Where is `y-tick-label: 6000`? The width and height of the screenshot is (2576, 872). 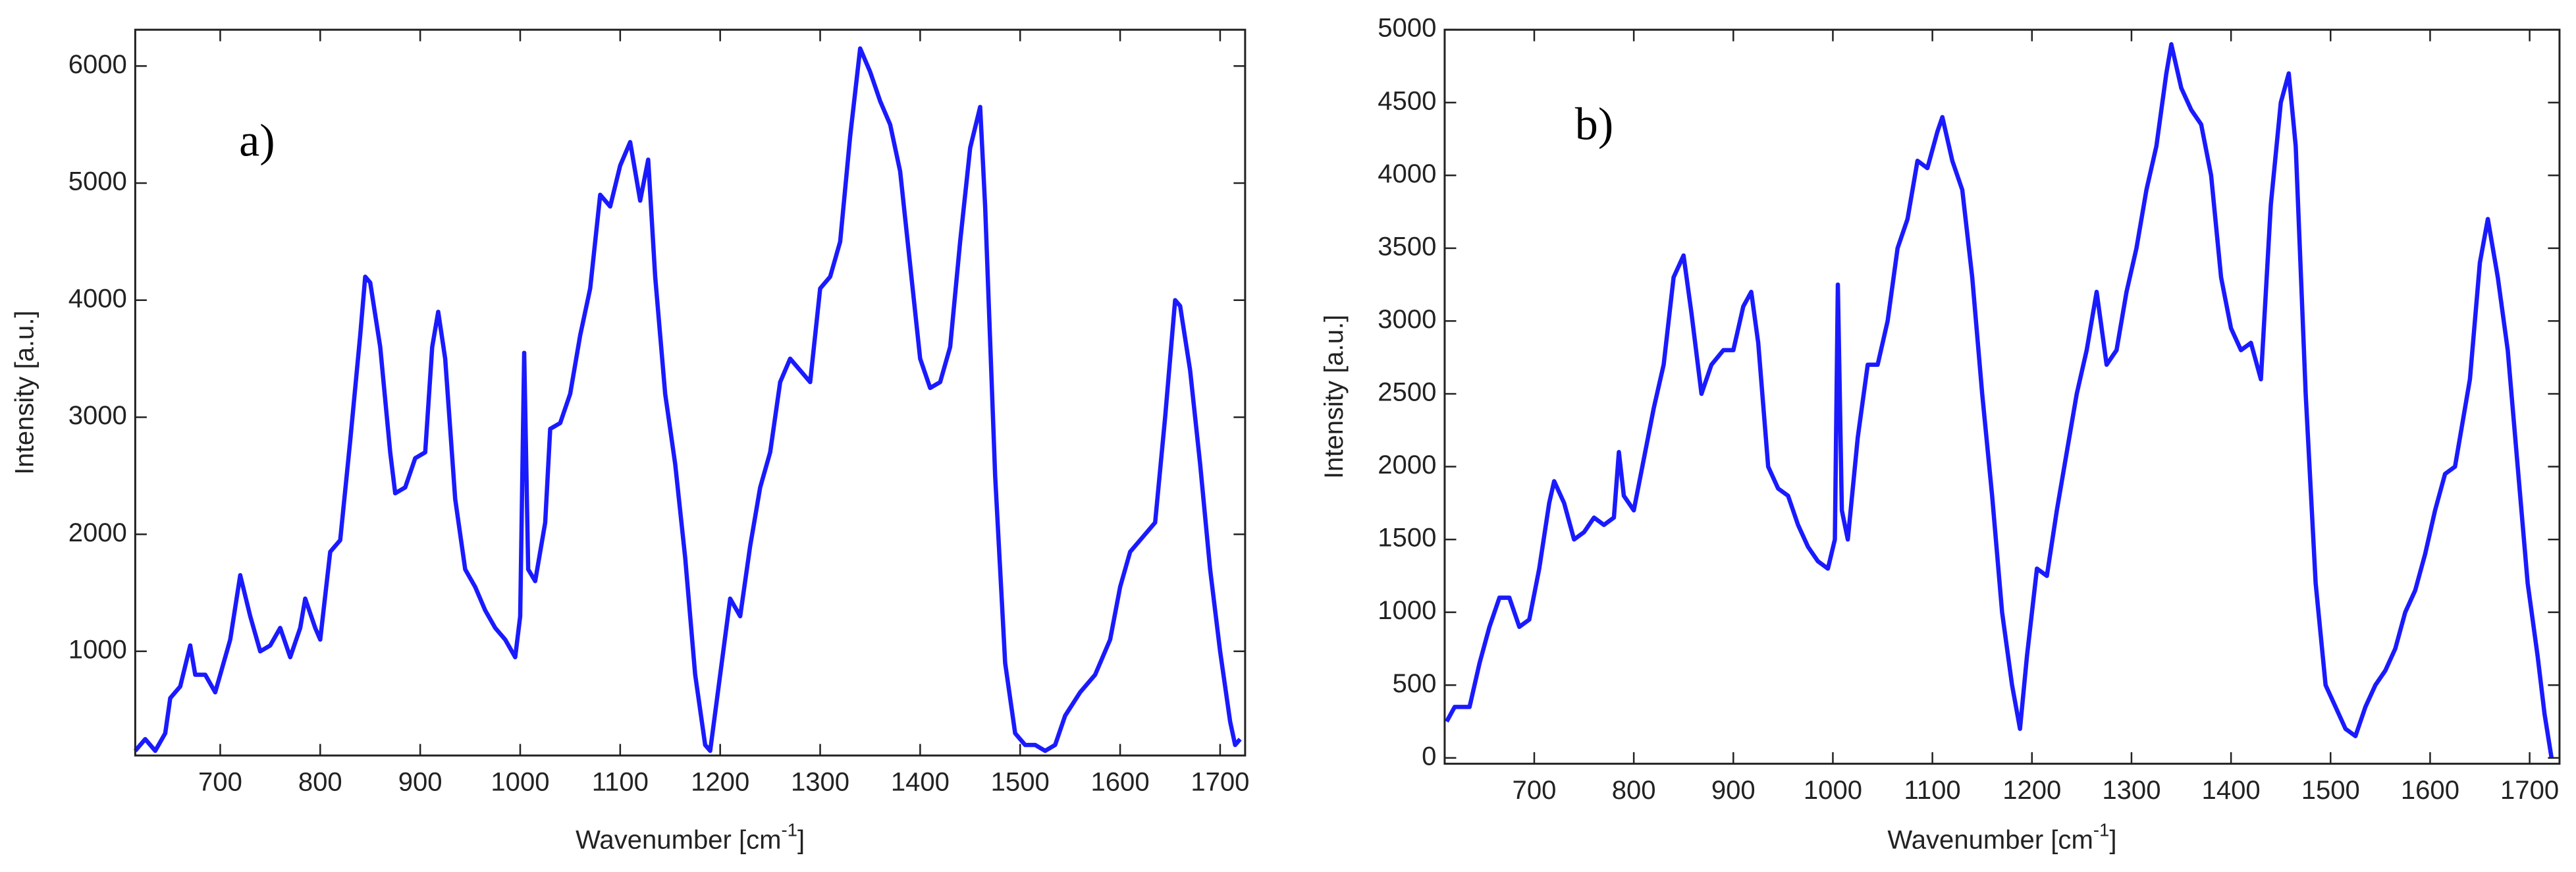 y-tick-label: 6000 is located at coordinates (97, 64).